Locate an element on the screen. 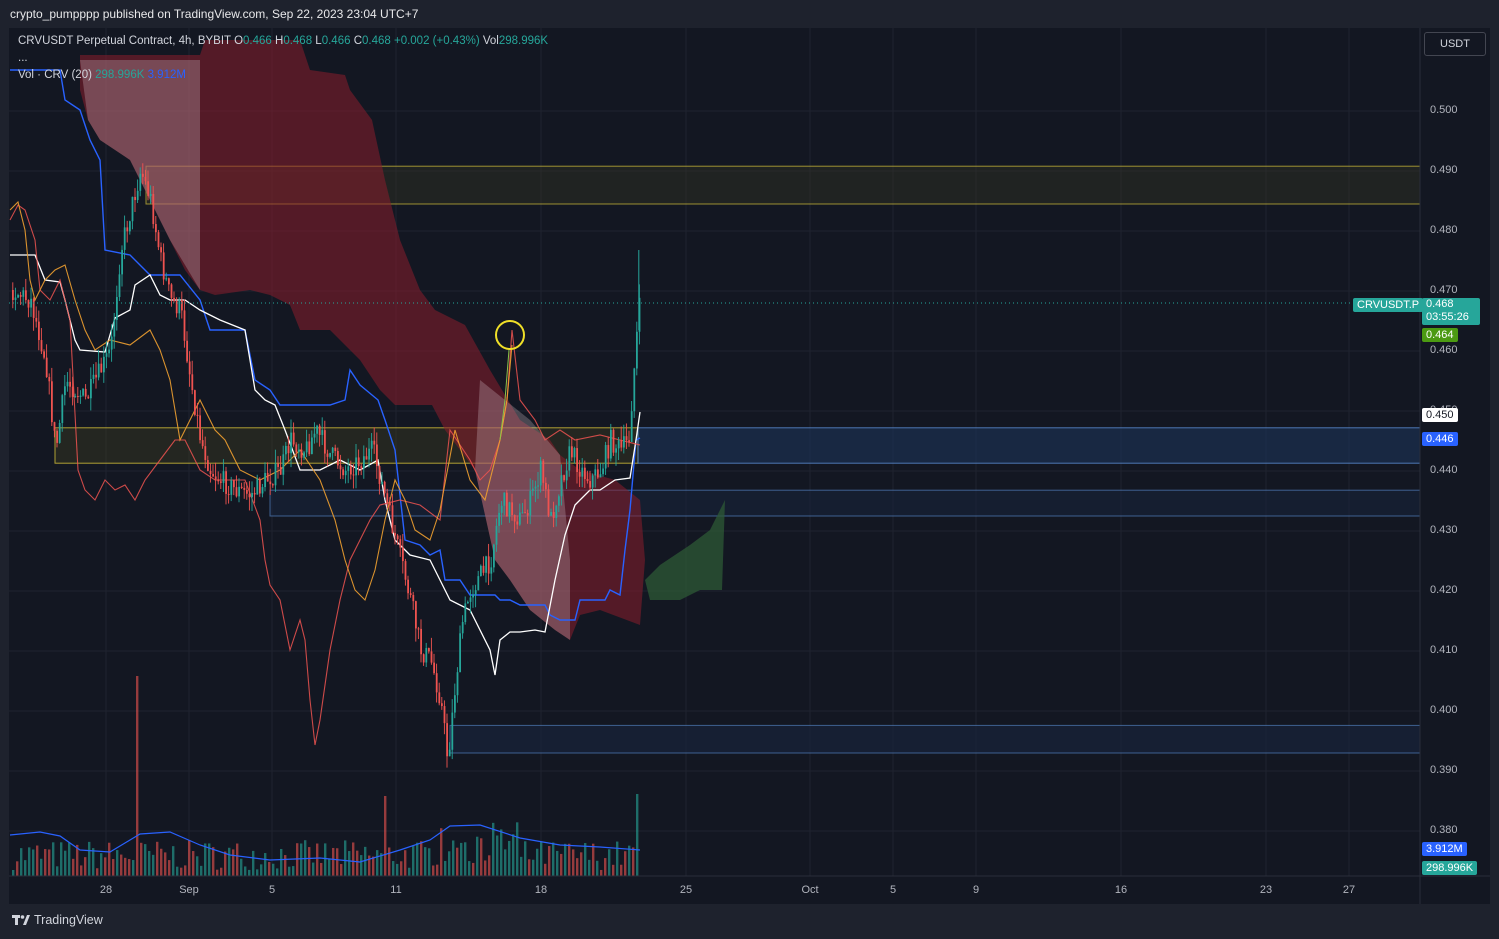 The height and width of the screenshot is (939, 1499). time-tick: 16 is located at coordinates (1121, 890).